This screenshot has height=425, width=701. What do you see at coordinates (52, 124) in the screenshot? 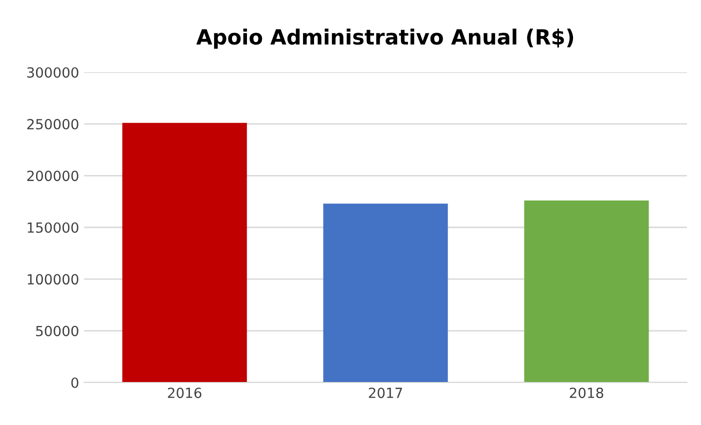
I see `y-tick-label: 250000` at bounding box center [52, 124].